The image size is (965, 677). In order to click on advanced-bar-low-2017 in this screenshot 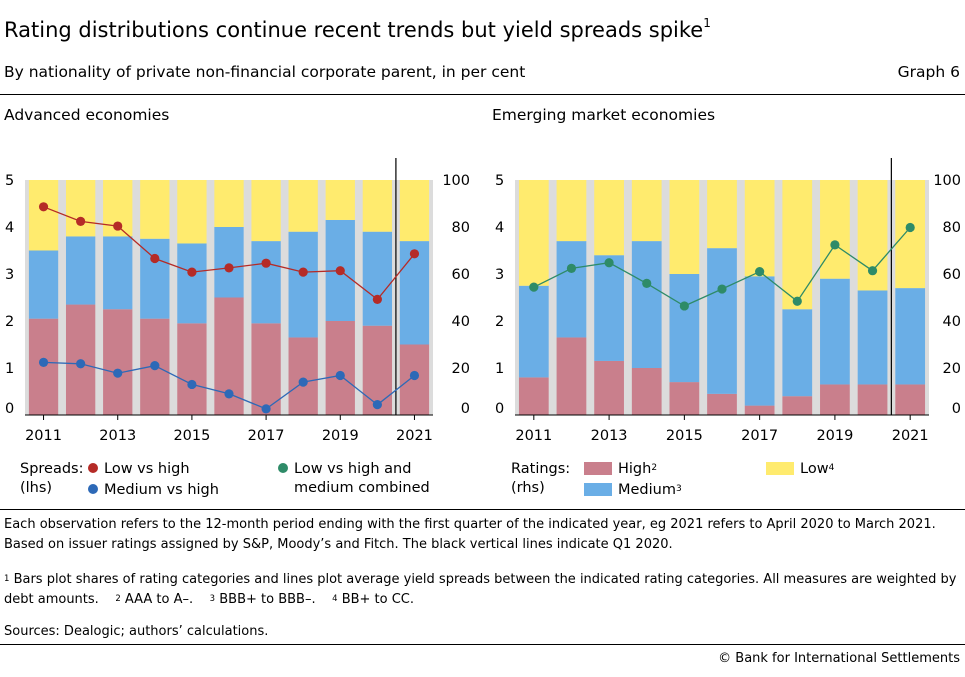, I will do `click(266, 211)`.